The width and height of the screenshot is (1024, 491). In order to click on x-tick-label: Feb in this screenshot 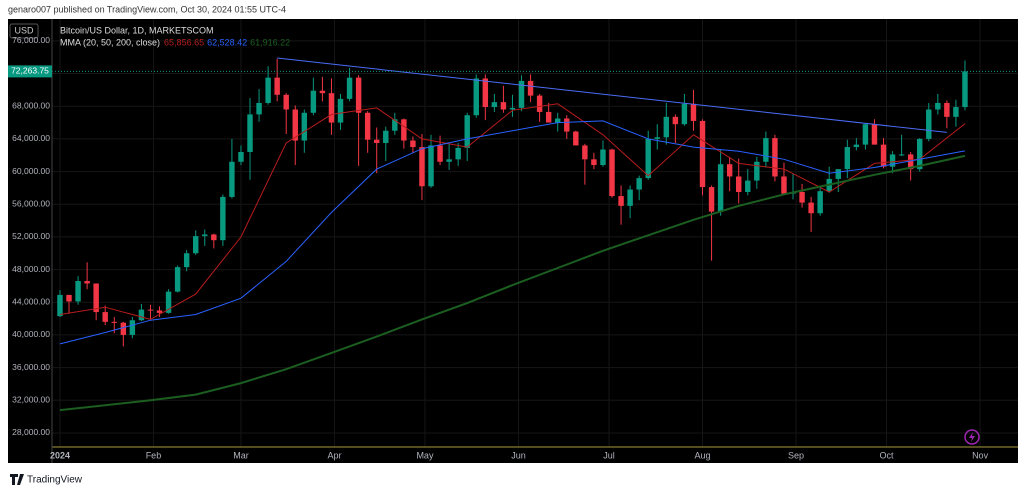, I will do `click(154, 455)`.